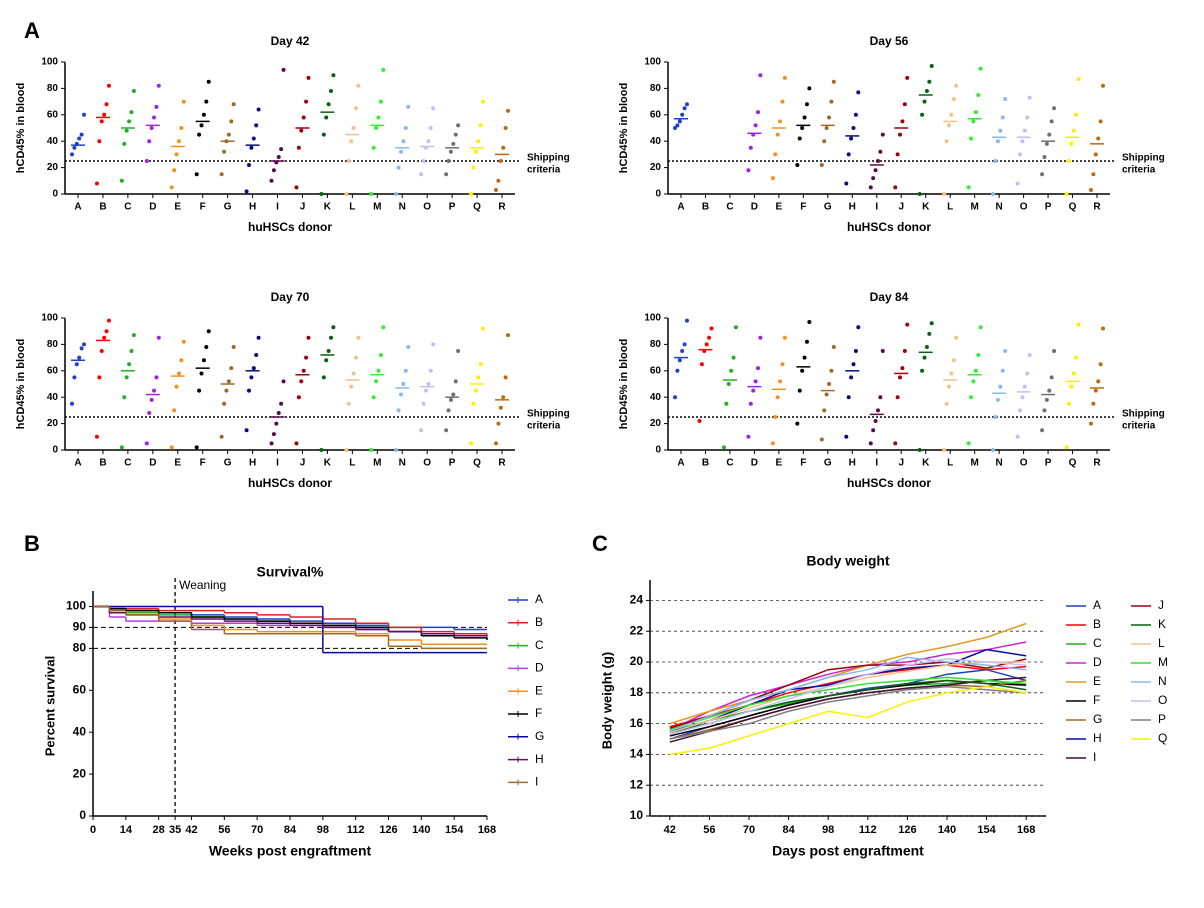 Image resolution: width=1204 pixels, height=908 pixels. What do you see at coordinates (1096, 700) in the screenshot?
I see `legend-label: F` at bounding box center [1096, 700].